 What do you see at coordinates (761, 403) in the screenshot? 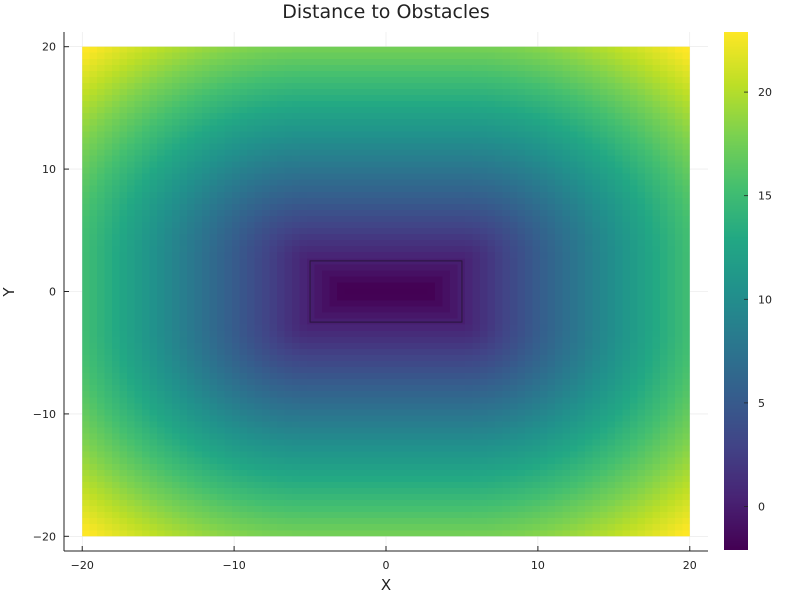
I see `colorbar-tick-label: 5` at bounding box center [761, 403].